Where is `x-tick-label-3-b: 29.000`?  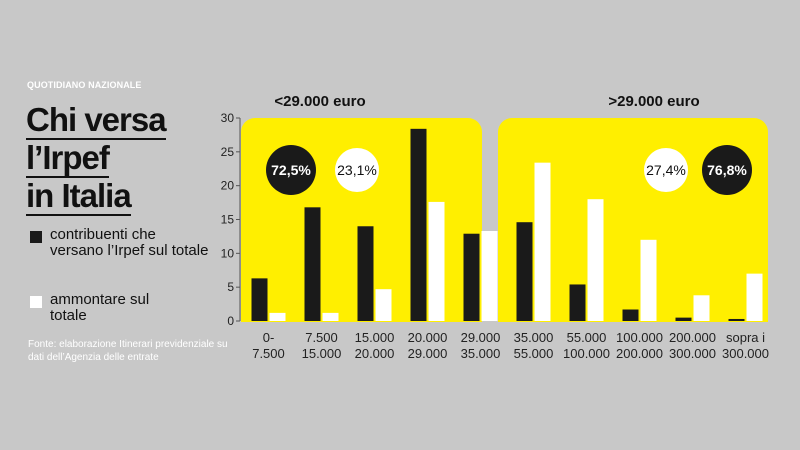 x-tick-label-3-b: 29.000 is located at coordinates (428, 353).